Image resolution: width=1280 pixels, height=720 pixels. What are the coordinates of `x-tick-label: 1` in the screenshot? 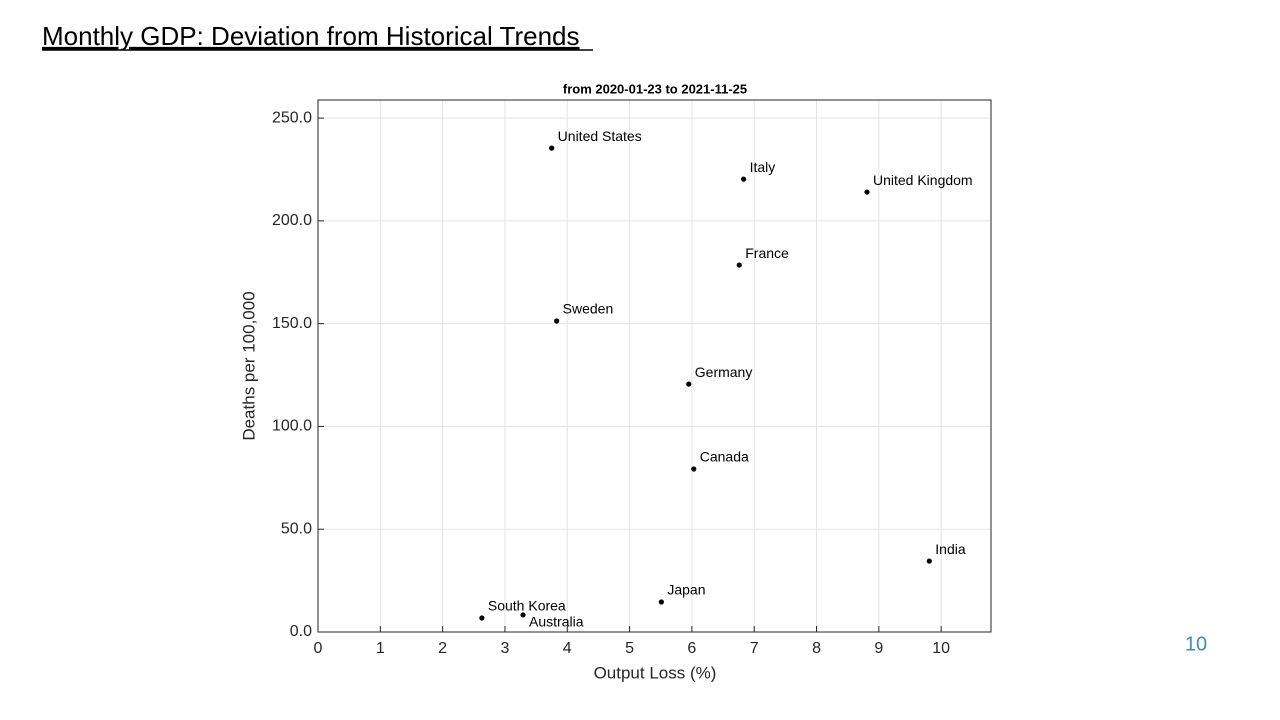 It's located at (380, 648).